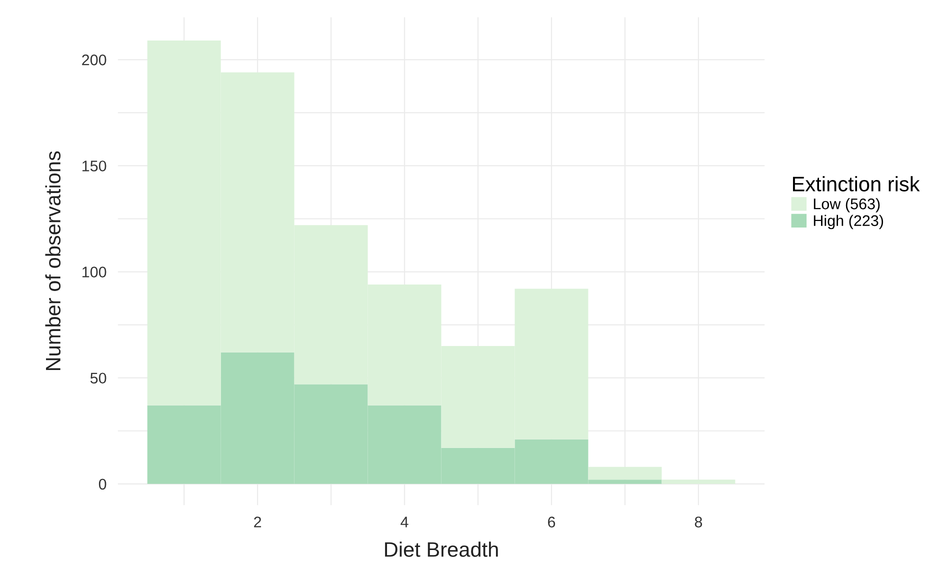  Describe the element at coordinates (404, 522) in the screenshot. I see `x-tick-label: 4` at that location.